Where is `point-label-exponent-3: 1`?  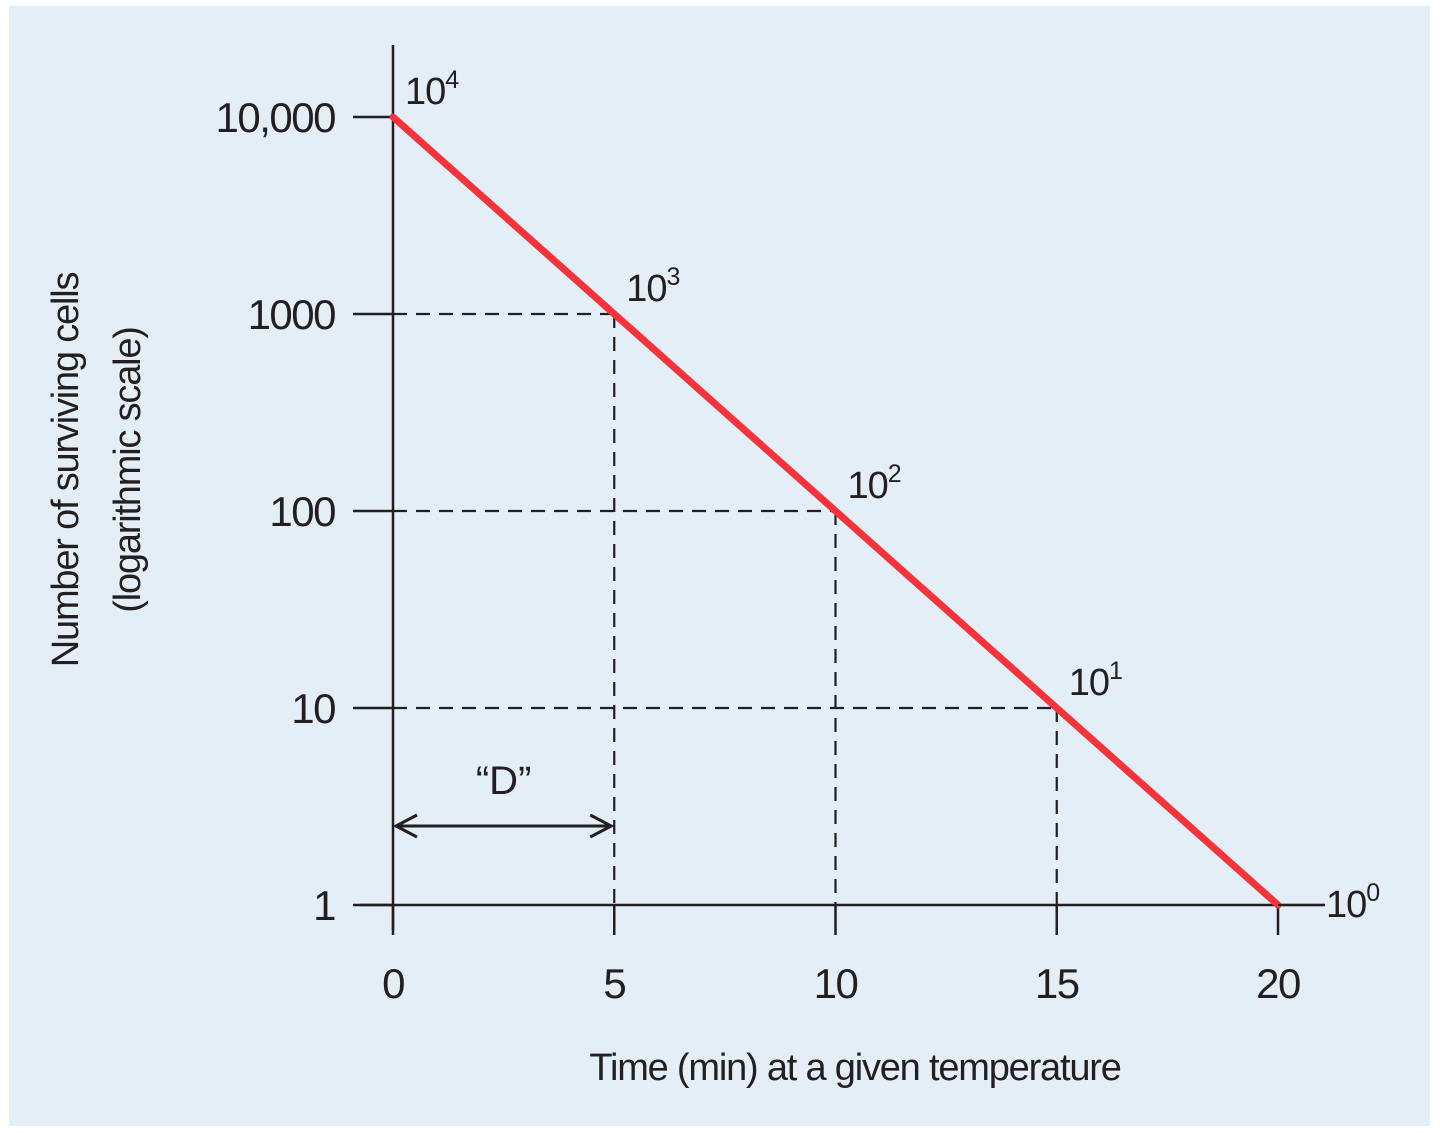 point-label-exponent-3: 1 is located at coordinates (1115, 671).